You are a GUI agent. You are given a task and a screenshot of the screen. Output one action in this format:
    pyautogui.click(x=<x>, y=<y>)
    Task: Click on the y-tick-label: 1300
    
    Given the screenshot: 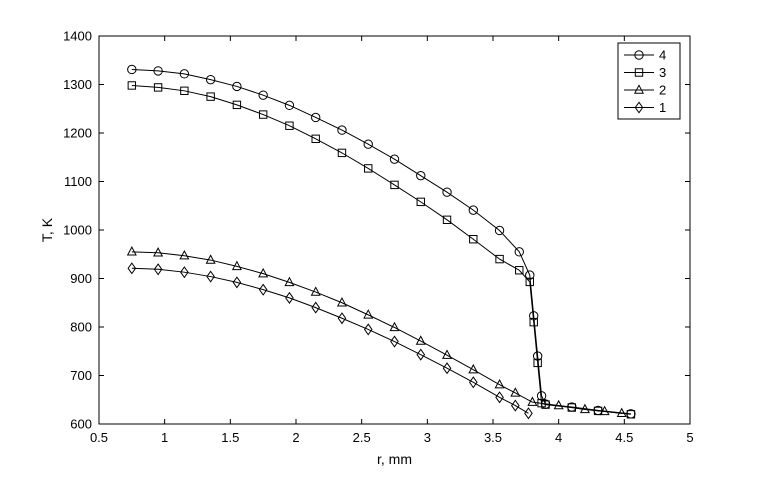 What is the action you would take?
    pyautogui.click(x=77, y=84)
    